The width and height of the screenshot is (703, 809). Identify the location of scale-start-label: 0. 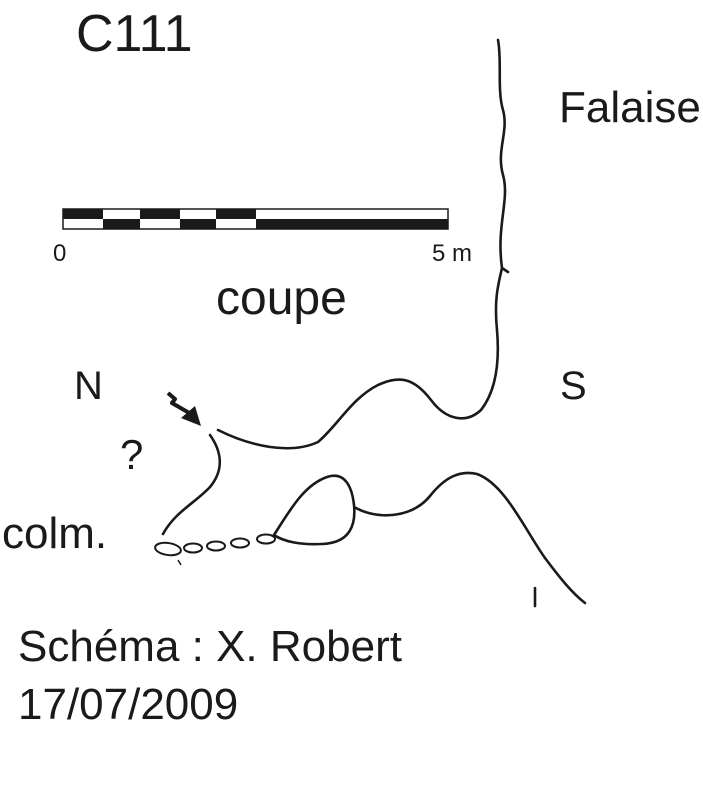
(60, 253).